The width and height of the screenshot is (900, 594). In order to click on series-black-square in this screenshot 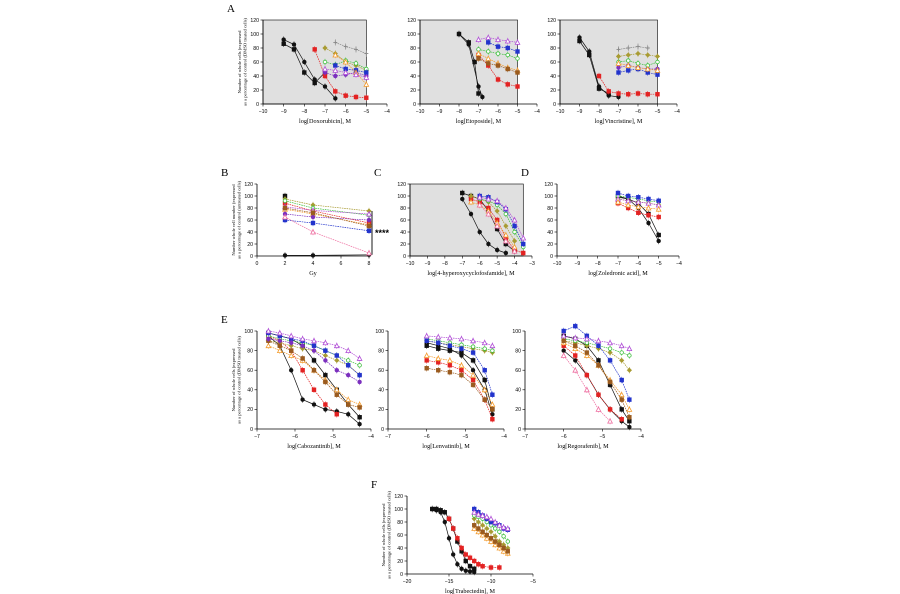, I will do `click(459, 377)`.